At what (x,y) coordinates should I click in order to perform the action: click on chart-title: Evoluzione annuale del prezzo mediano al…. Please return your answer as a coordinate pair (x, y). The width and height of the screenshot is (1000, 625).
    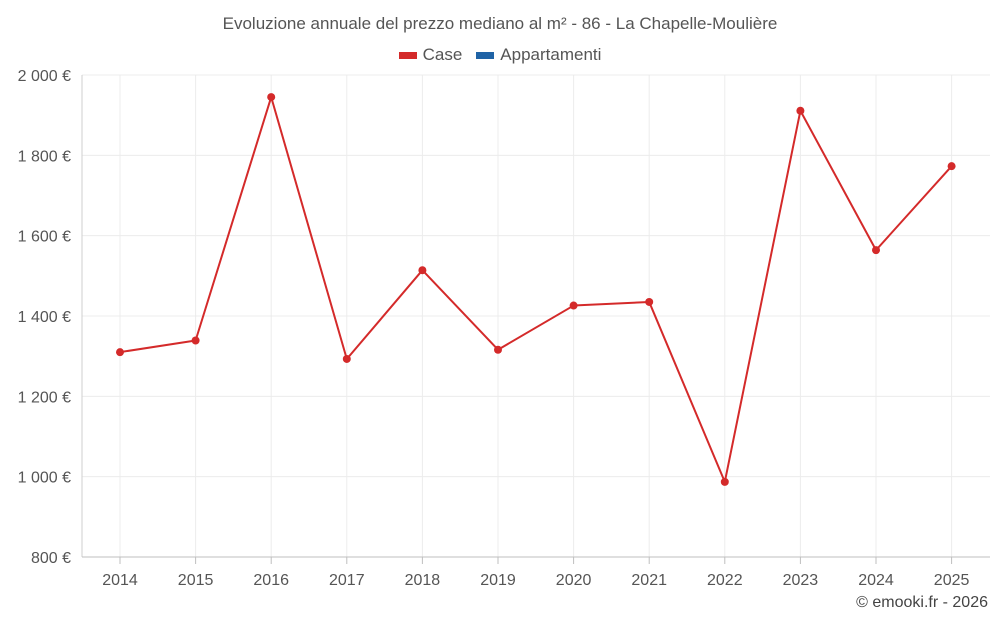
    Looking at the image, I should click on (500, 23).